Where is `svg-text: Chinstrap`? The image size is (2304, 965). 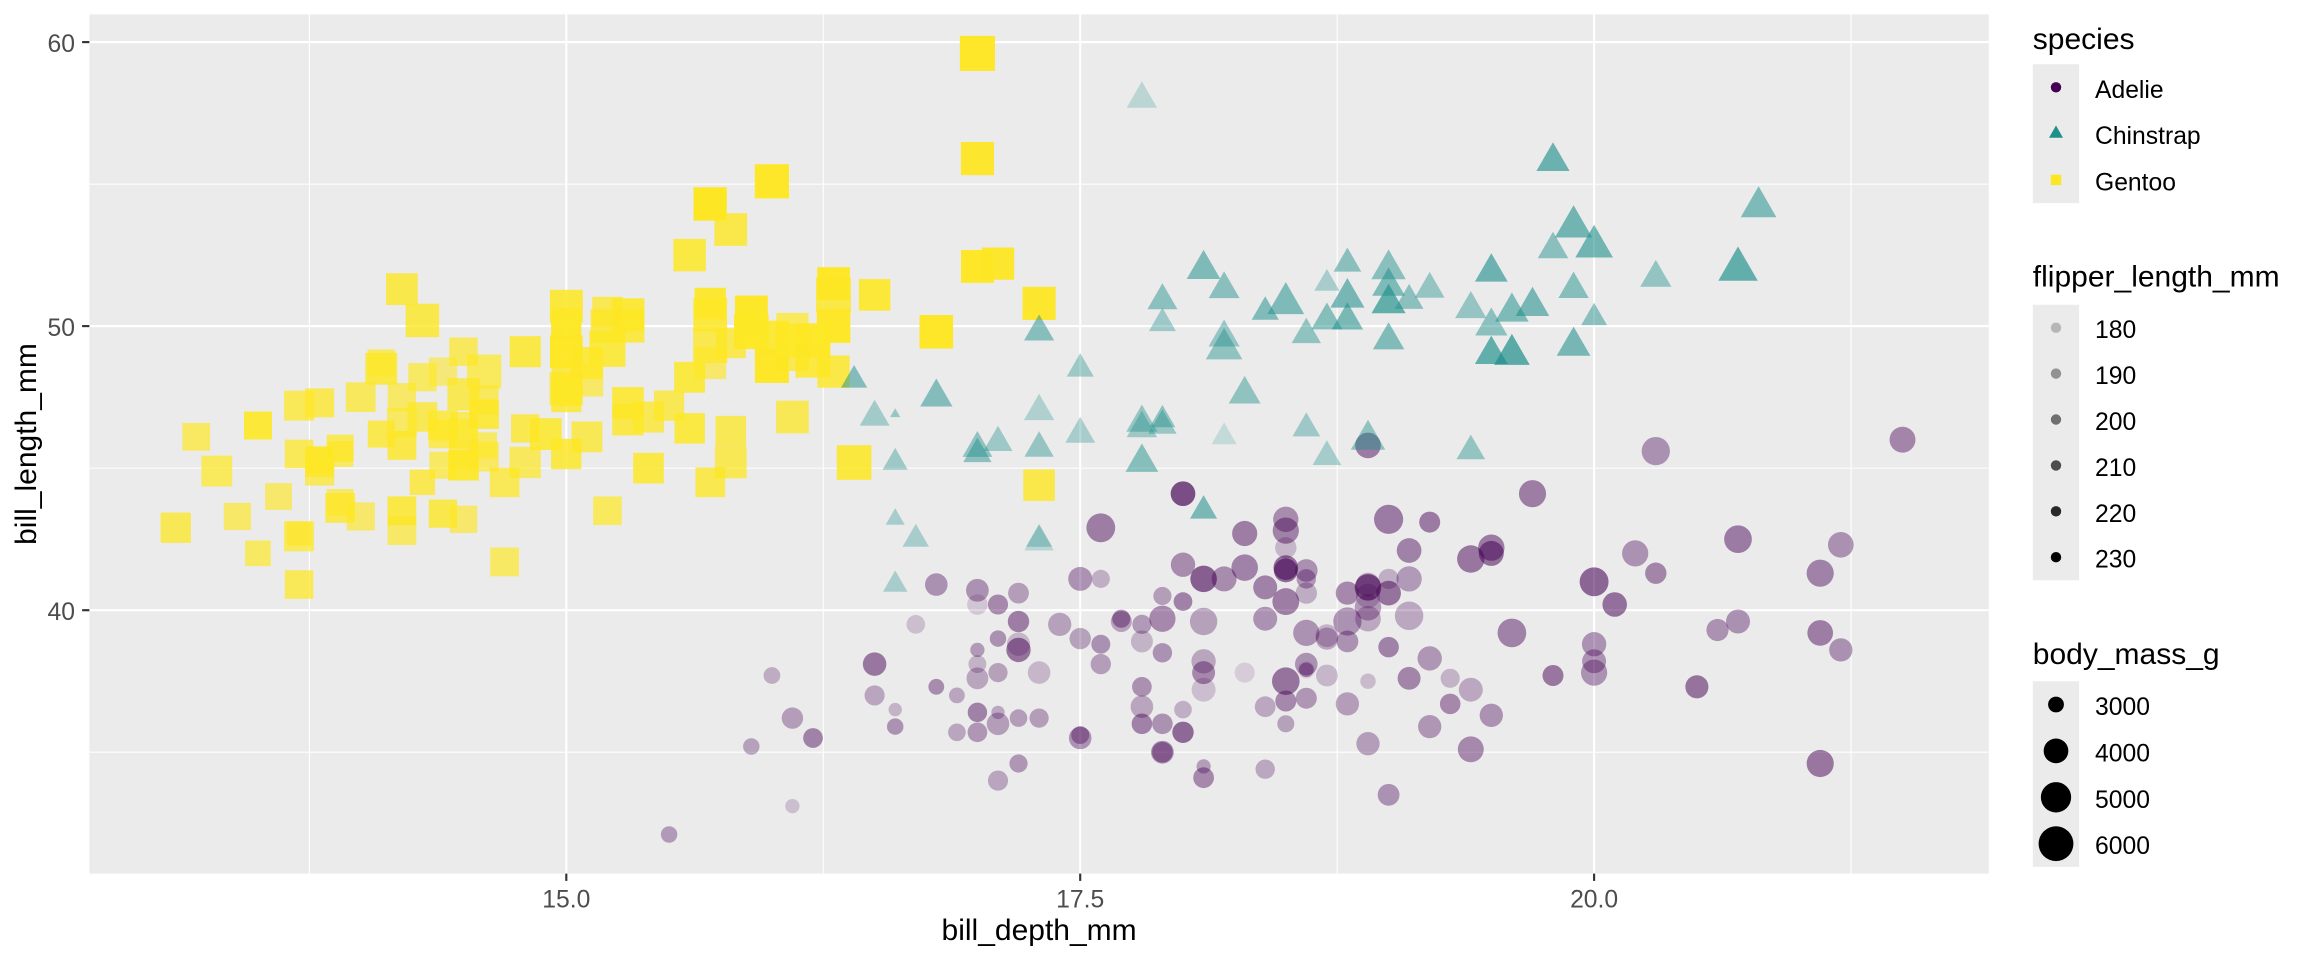
svg-text: Chinstrap is located at coordinates (2148, 136).